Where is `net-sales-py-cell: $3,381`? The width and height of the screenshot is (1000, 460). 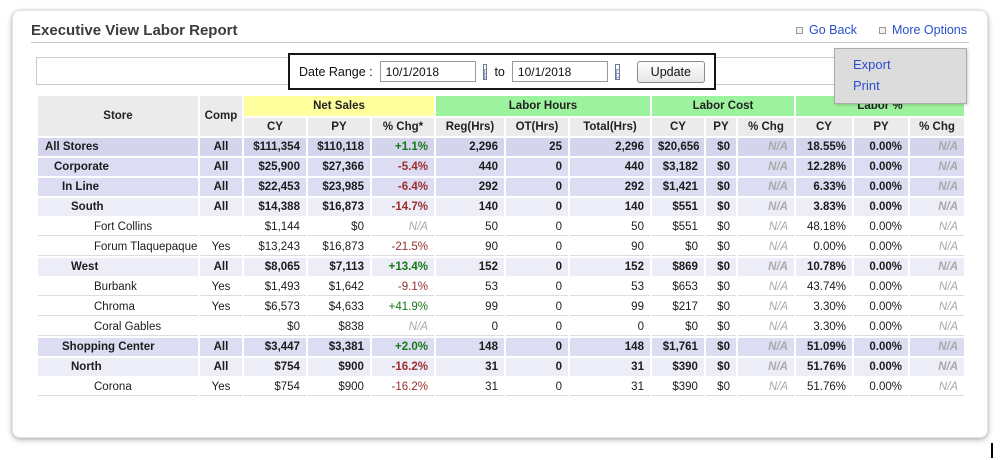
net-sales-py-cell: $3,381 is located at coordinates (338, 347).